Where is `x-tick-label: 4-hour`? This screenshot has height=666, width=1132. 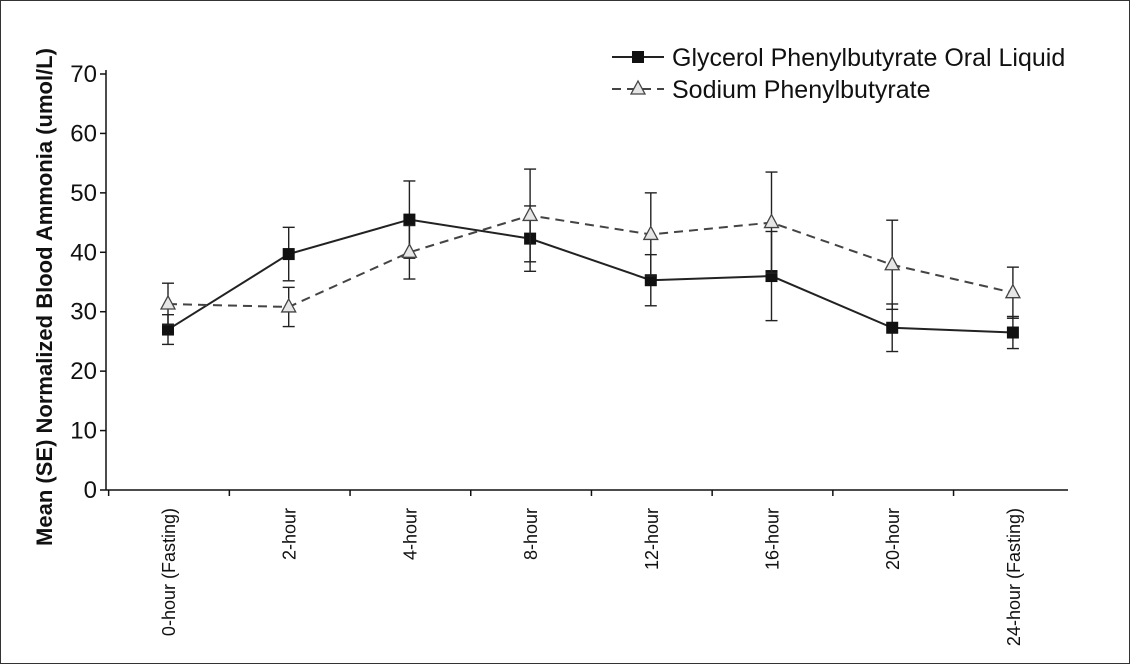 x-tick-label: 4-hour is located at coordinates (410, 534).